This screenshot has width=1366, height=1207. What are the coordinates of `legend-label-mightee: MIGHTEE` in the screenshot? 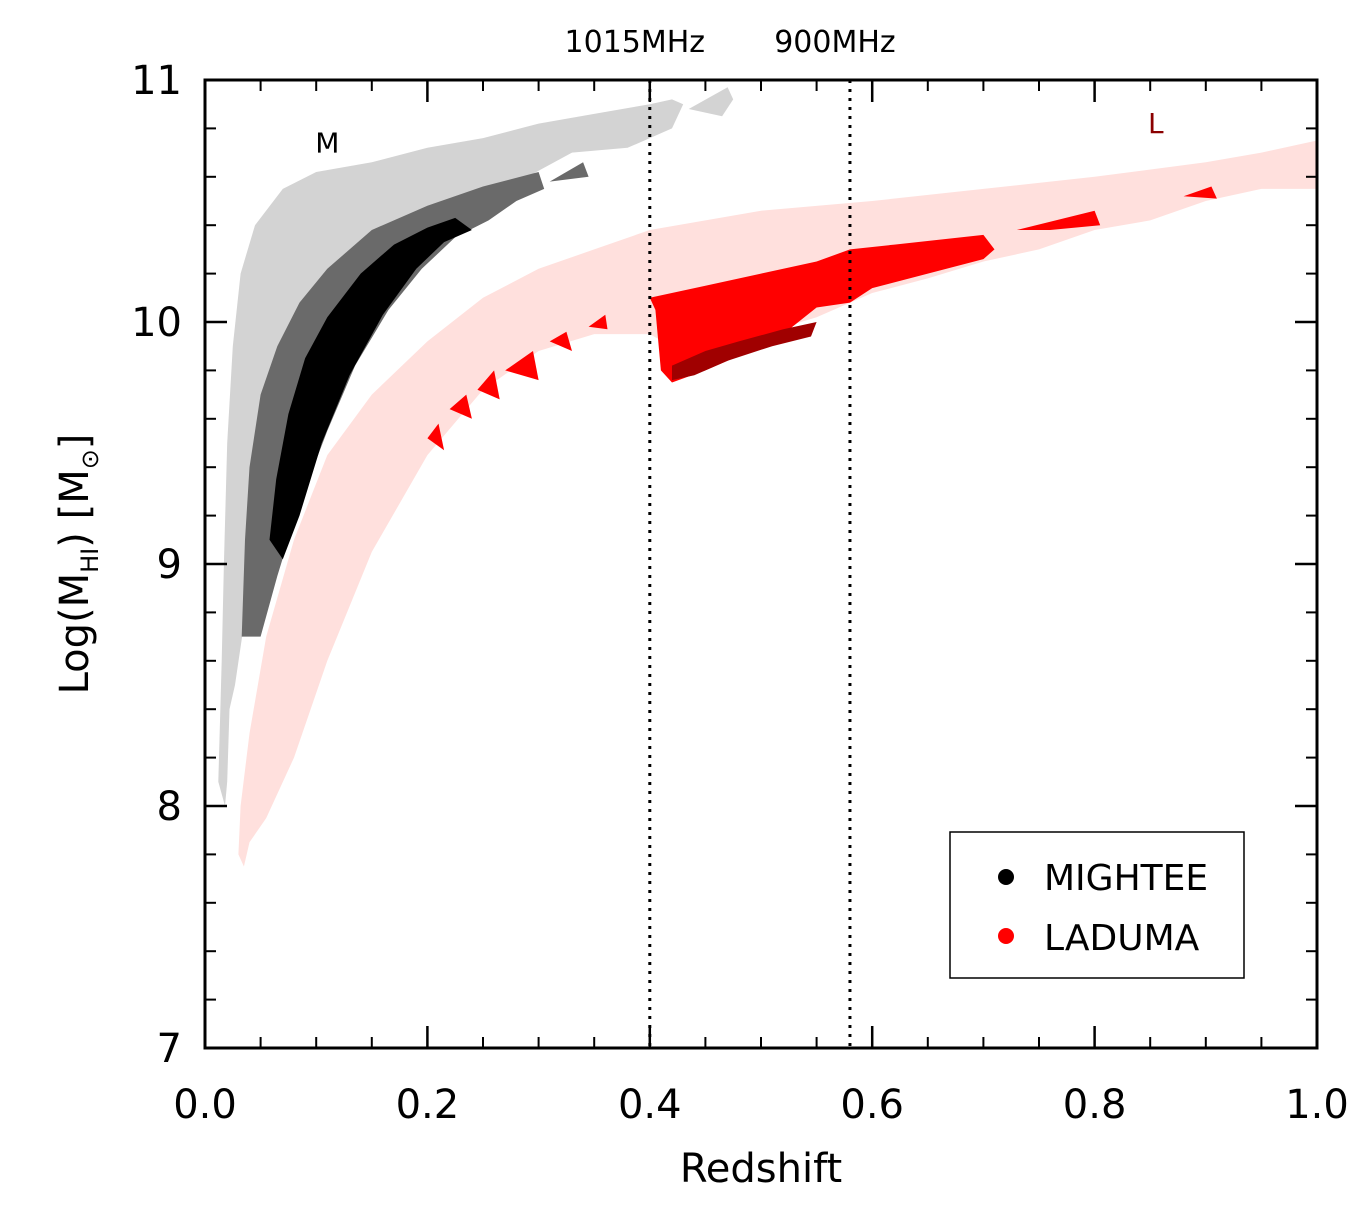 It's located at (1126, 878).